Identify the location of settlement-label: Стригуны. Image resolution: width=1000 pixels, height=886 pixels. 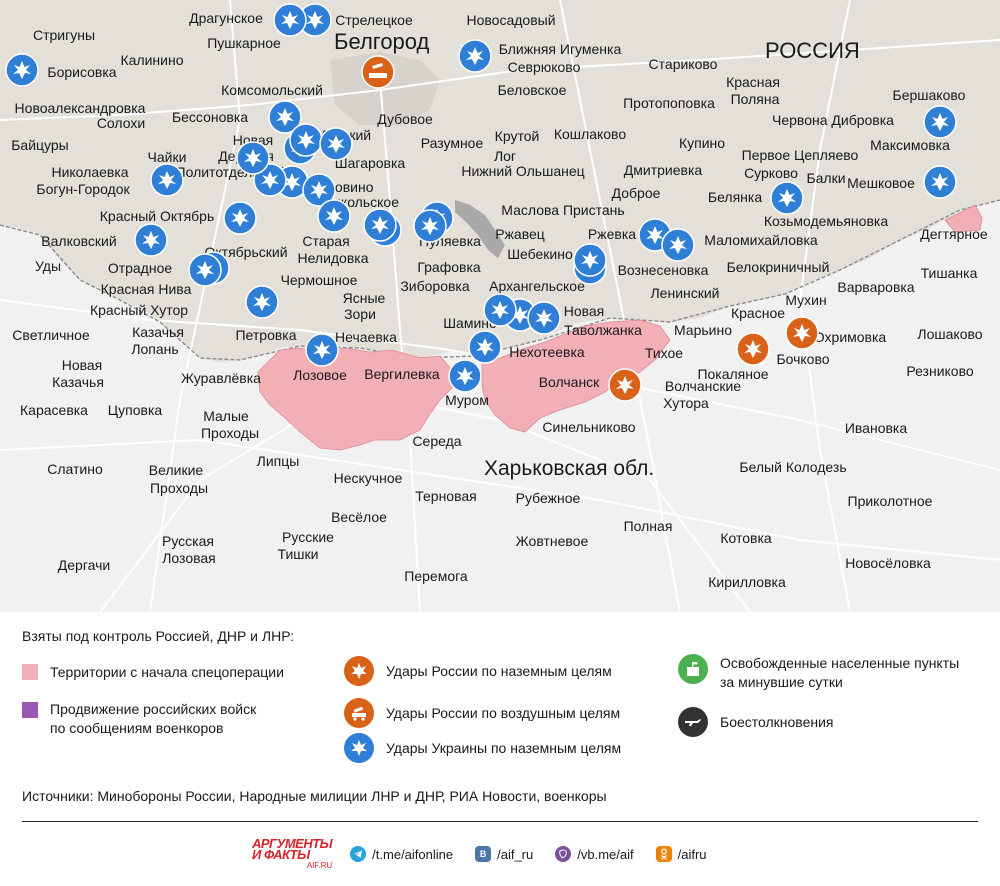
(64, 35).